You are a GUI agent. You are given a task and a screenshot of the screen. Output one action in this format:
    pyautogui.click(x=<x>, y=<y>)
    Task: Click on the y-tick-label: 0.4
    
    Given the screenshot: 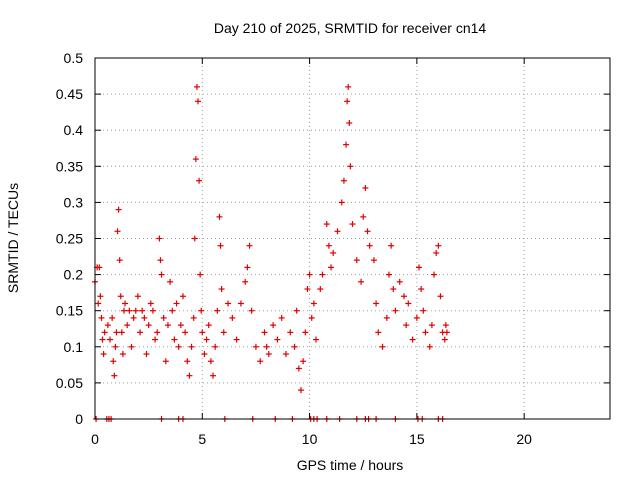 What is the action you would take?
    pyautogui.click(x=74, y=130)
    